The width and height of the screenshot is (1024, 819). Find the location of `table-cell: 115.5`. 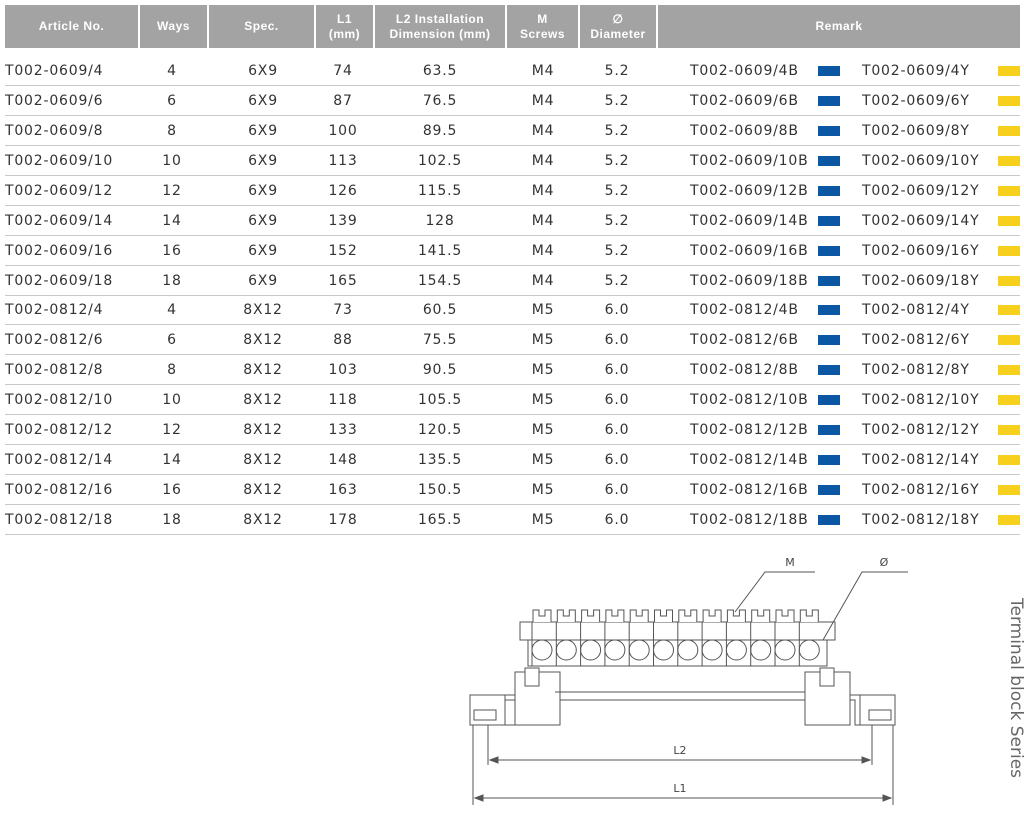

table-cell: 115.5 is located at coordinates (440, 190).